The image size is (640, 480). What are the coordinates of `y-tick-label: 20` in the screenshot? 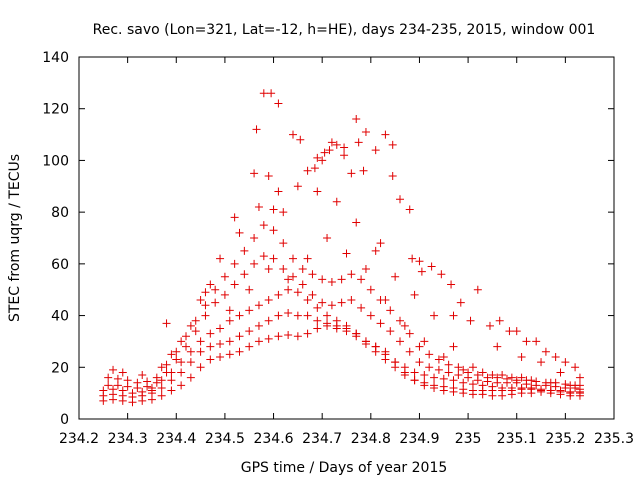 It's located at (60, 368).